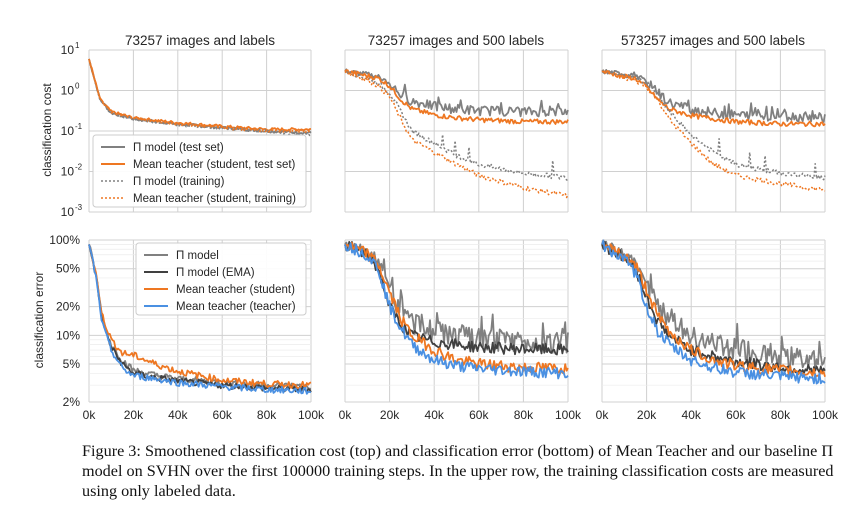 The image size is (854, 519). Describe the element at coordinates (214, 199) in the screenshot. I see `legend-label: Mean teacher (student, training)` at that location.